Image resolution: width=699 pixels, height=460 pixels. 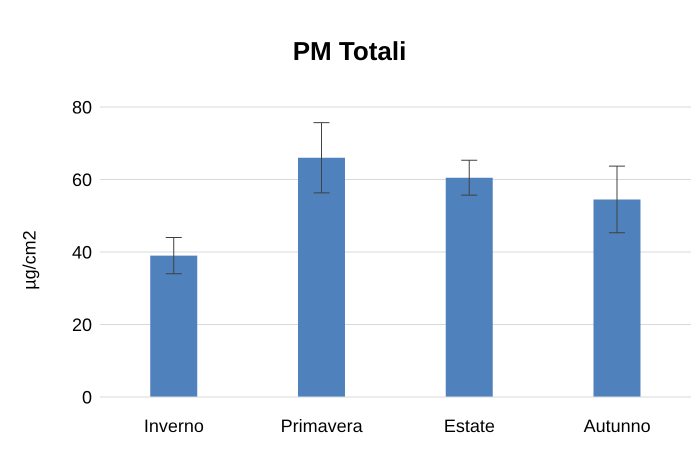 I want to click on y-tick-label: 20, so click(x=82, y=324).